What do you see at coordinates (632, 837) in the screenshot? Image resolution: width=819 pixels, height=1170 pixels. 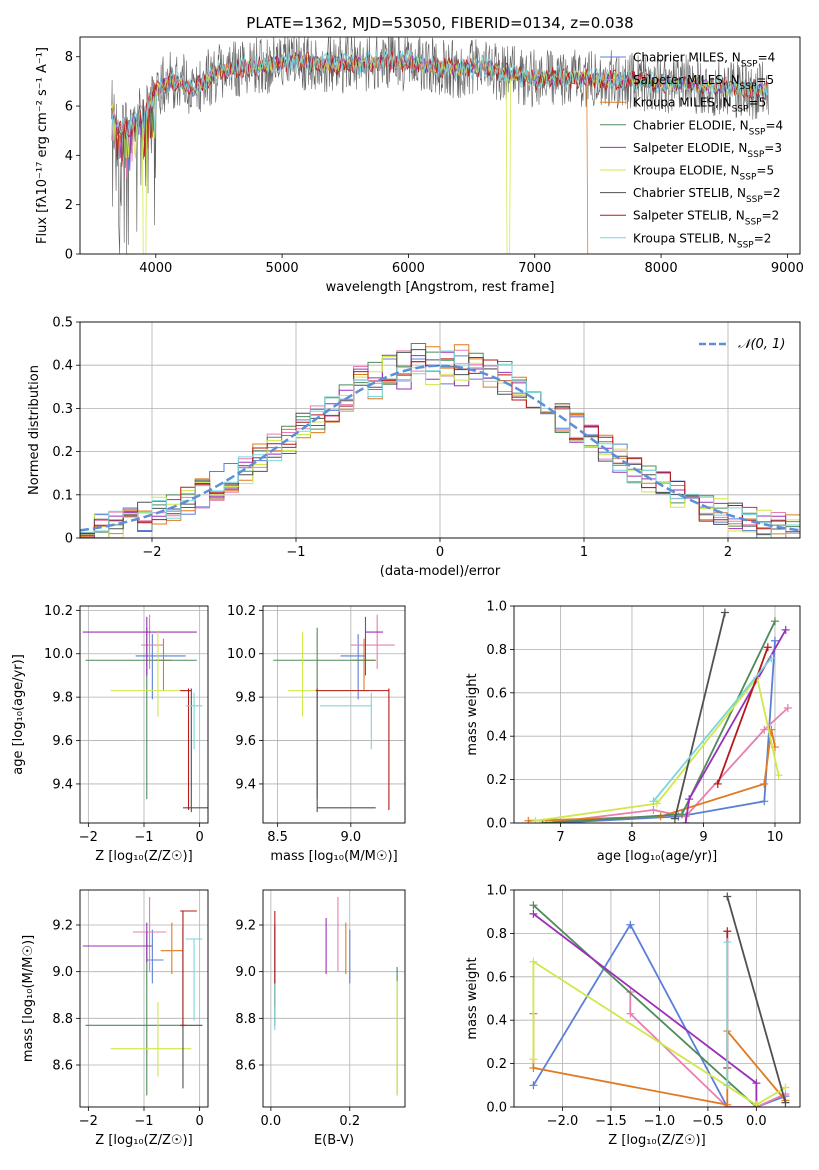 I see `x-tick-label: 8` at bounding box center [632, 837].